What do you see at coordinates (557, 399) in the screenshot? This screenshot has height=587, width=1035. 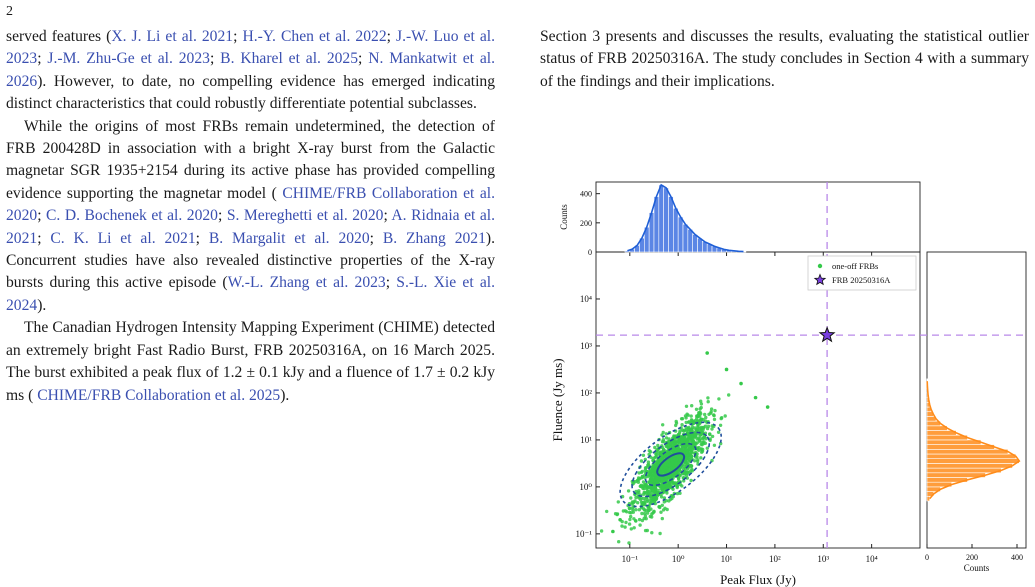 I see `y-axis-label: Fluence (Jy ms)` at bounding box center [557, 399].